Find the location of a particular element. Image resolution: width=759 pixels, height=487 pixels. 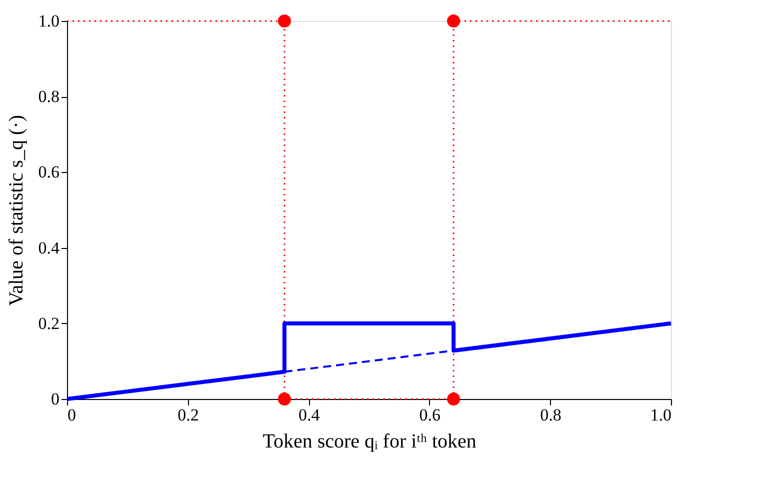

x-tick-label: 0.2 is located at coordinates (188, 415).